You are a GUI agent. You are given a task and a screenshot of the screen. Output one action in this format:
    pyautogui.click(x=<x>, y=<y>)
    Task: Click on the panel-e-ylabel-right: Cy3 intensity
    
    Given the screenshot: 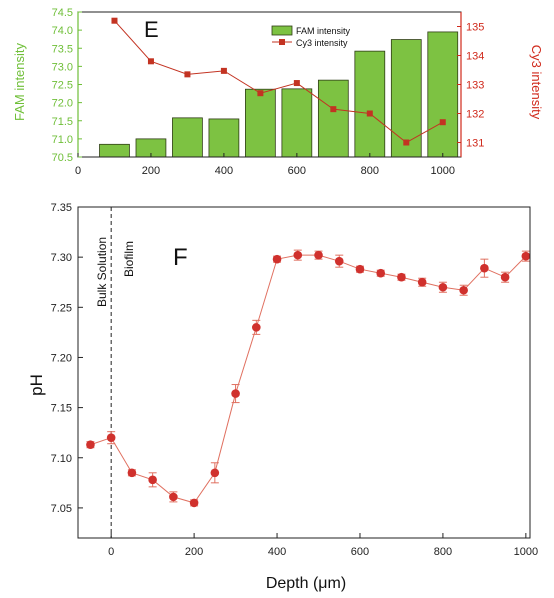 What is the action you would take?
    pyautogui.click(x=536, y=82)
    